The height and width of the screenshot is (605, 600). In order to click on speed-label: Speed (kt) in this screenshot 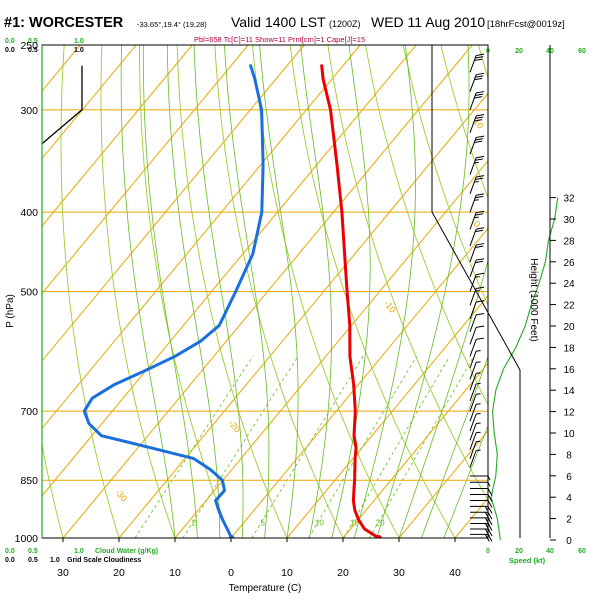, I will do `click(527, 560)`.